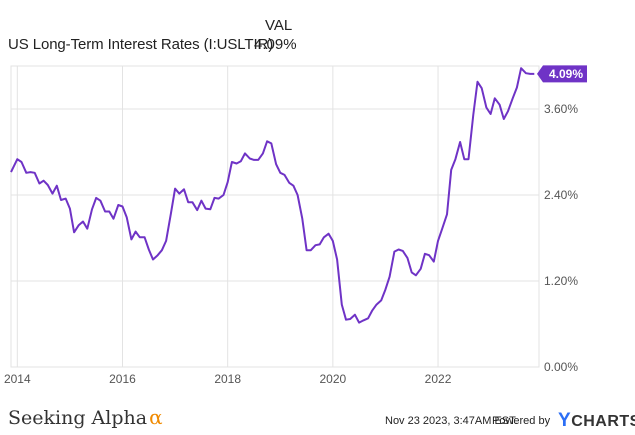 The image size is (635, 435). Describe the element at coordinates (603, 421) in the screenshot. I see `ycharts-wordmark: CHARTS` at that location.